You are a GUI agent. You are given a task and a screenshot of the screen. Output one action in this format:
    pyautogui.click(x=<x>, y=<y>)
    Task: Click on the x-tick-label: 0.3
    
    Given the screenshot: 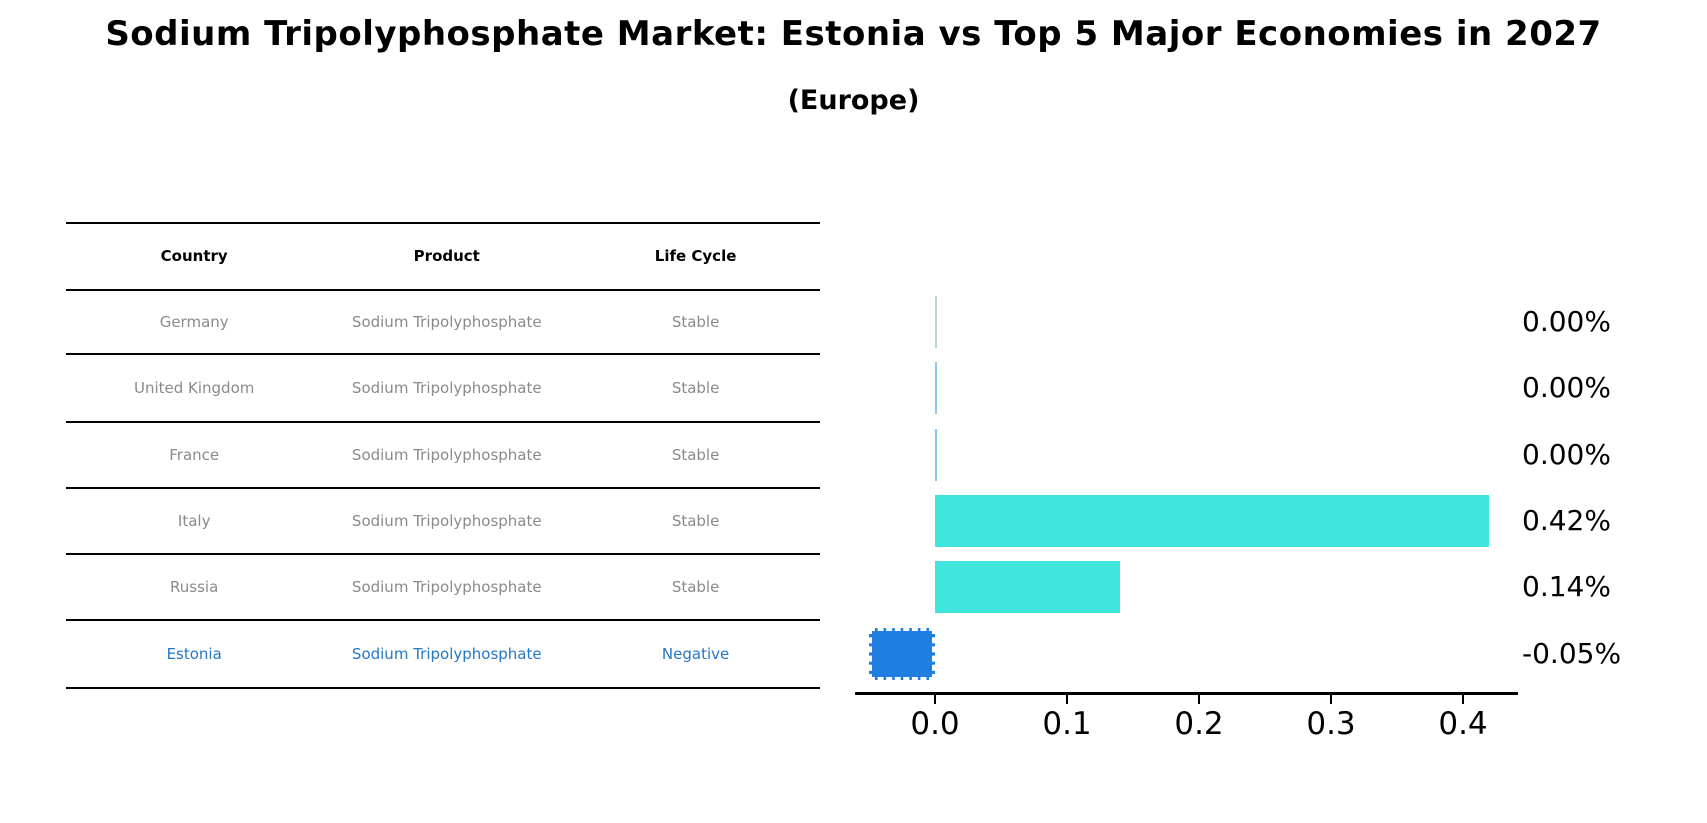 What is the action you would take?
    pyautogui.click(x=1331, y=724)
    